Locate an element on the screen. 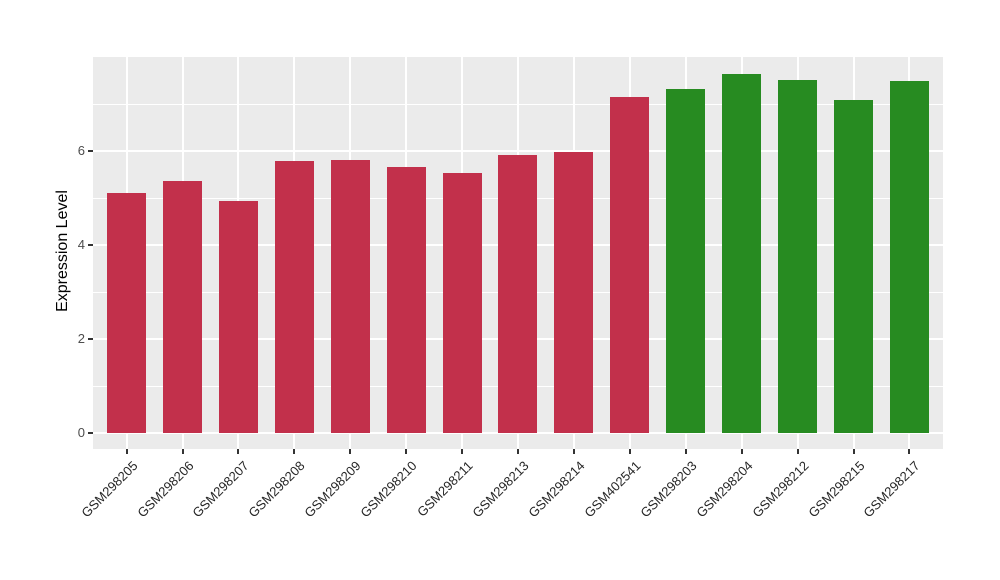  x-tick-label: GSM298207 is located at coordinates (221, 489).